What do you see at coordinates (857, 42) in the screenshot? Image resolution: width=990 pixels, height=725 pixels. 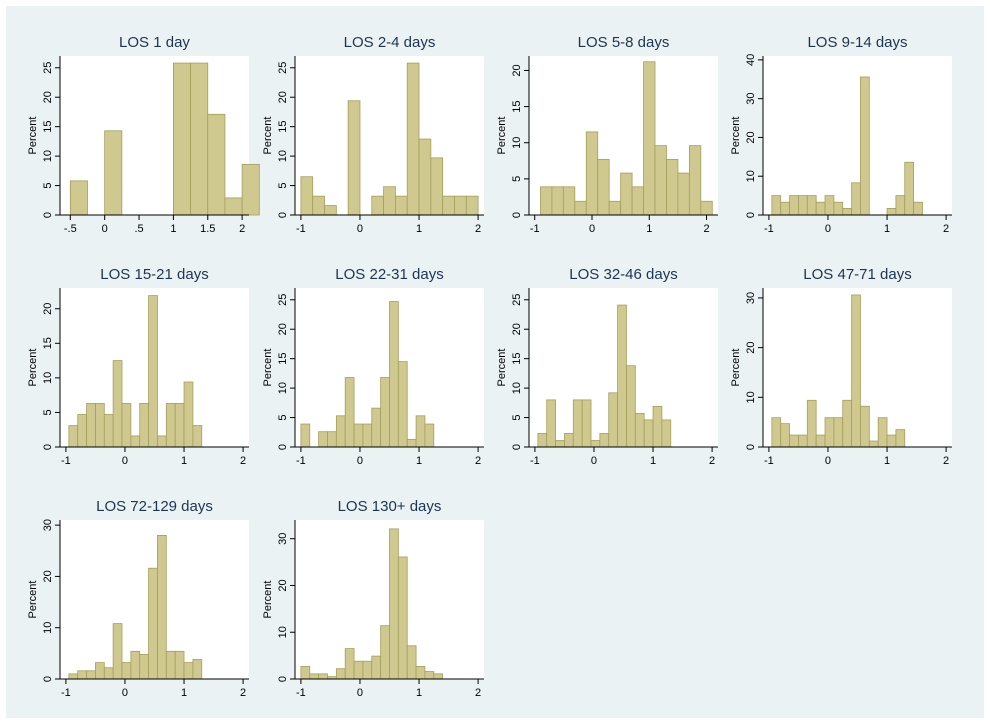 I see `panel-title: LOS 9-14 days` at bounding box center [857, 42].